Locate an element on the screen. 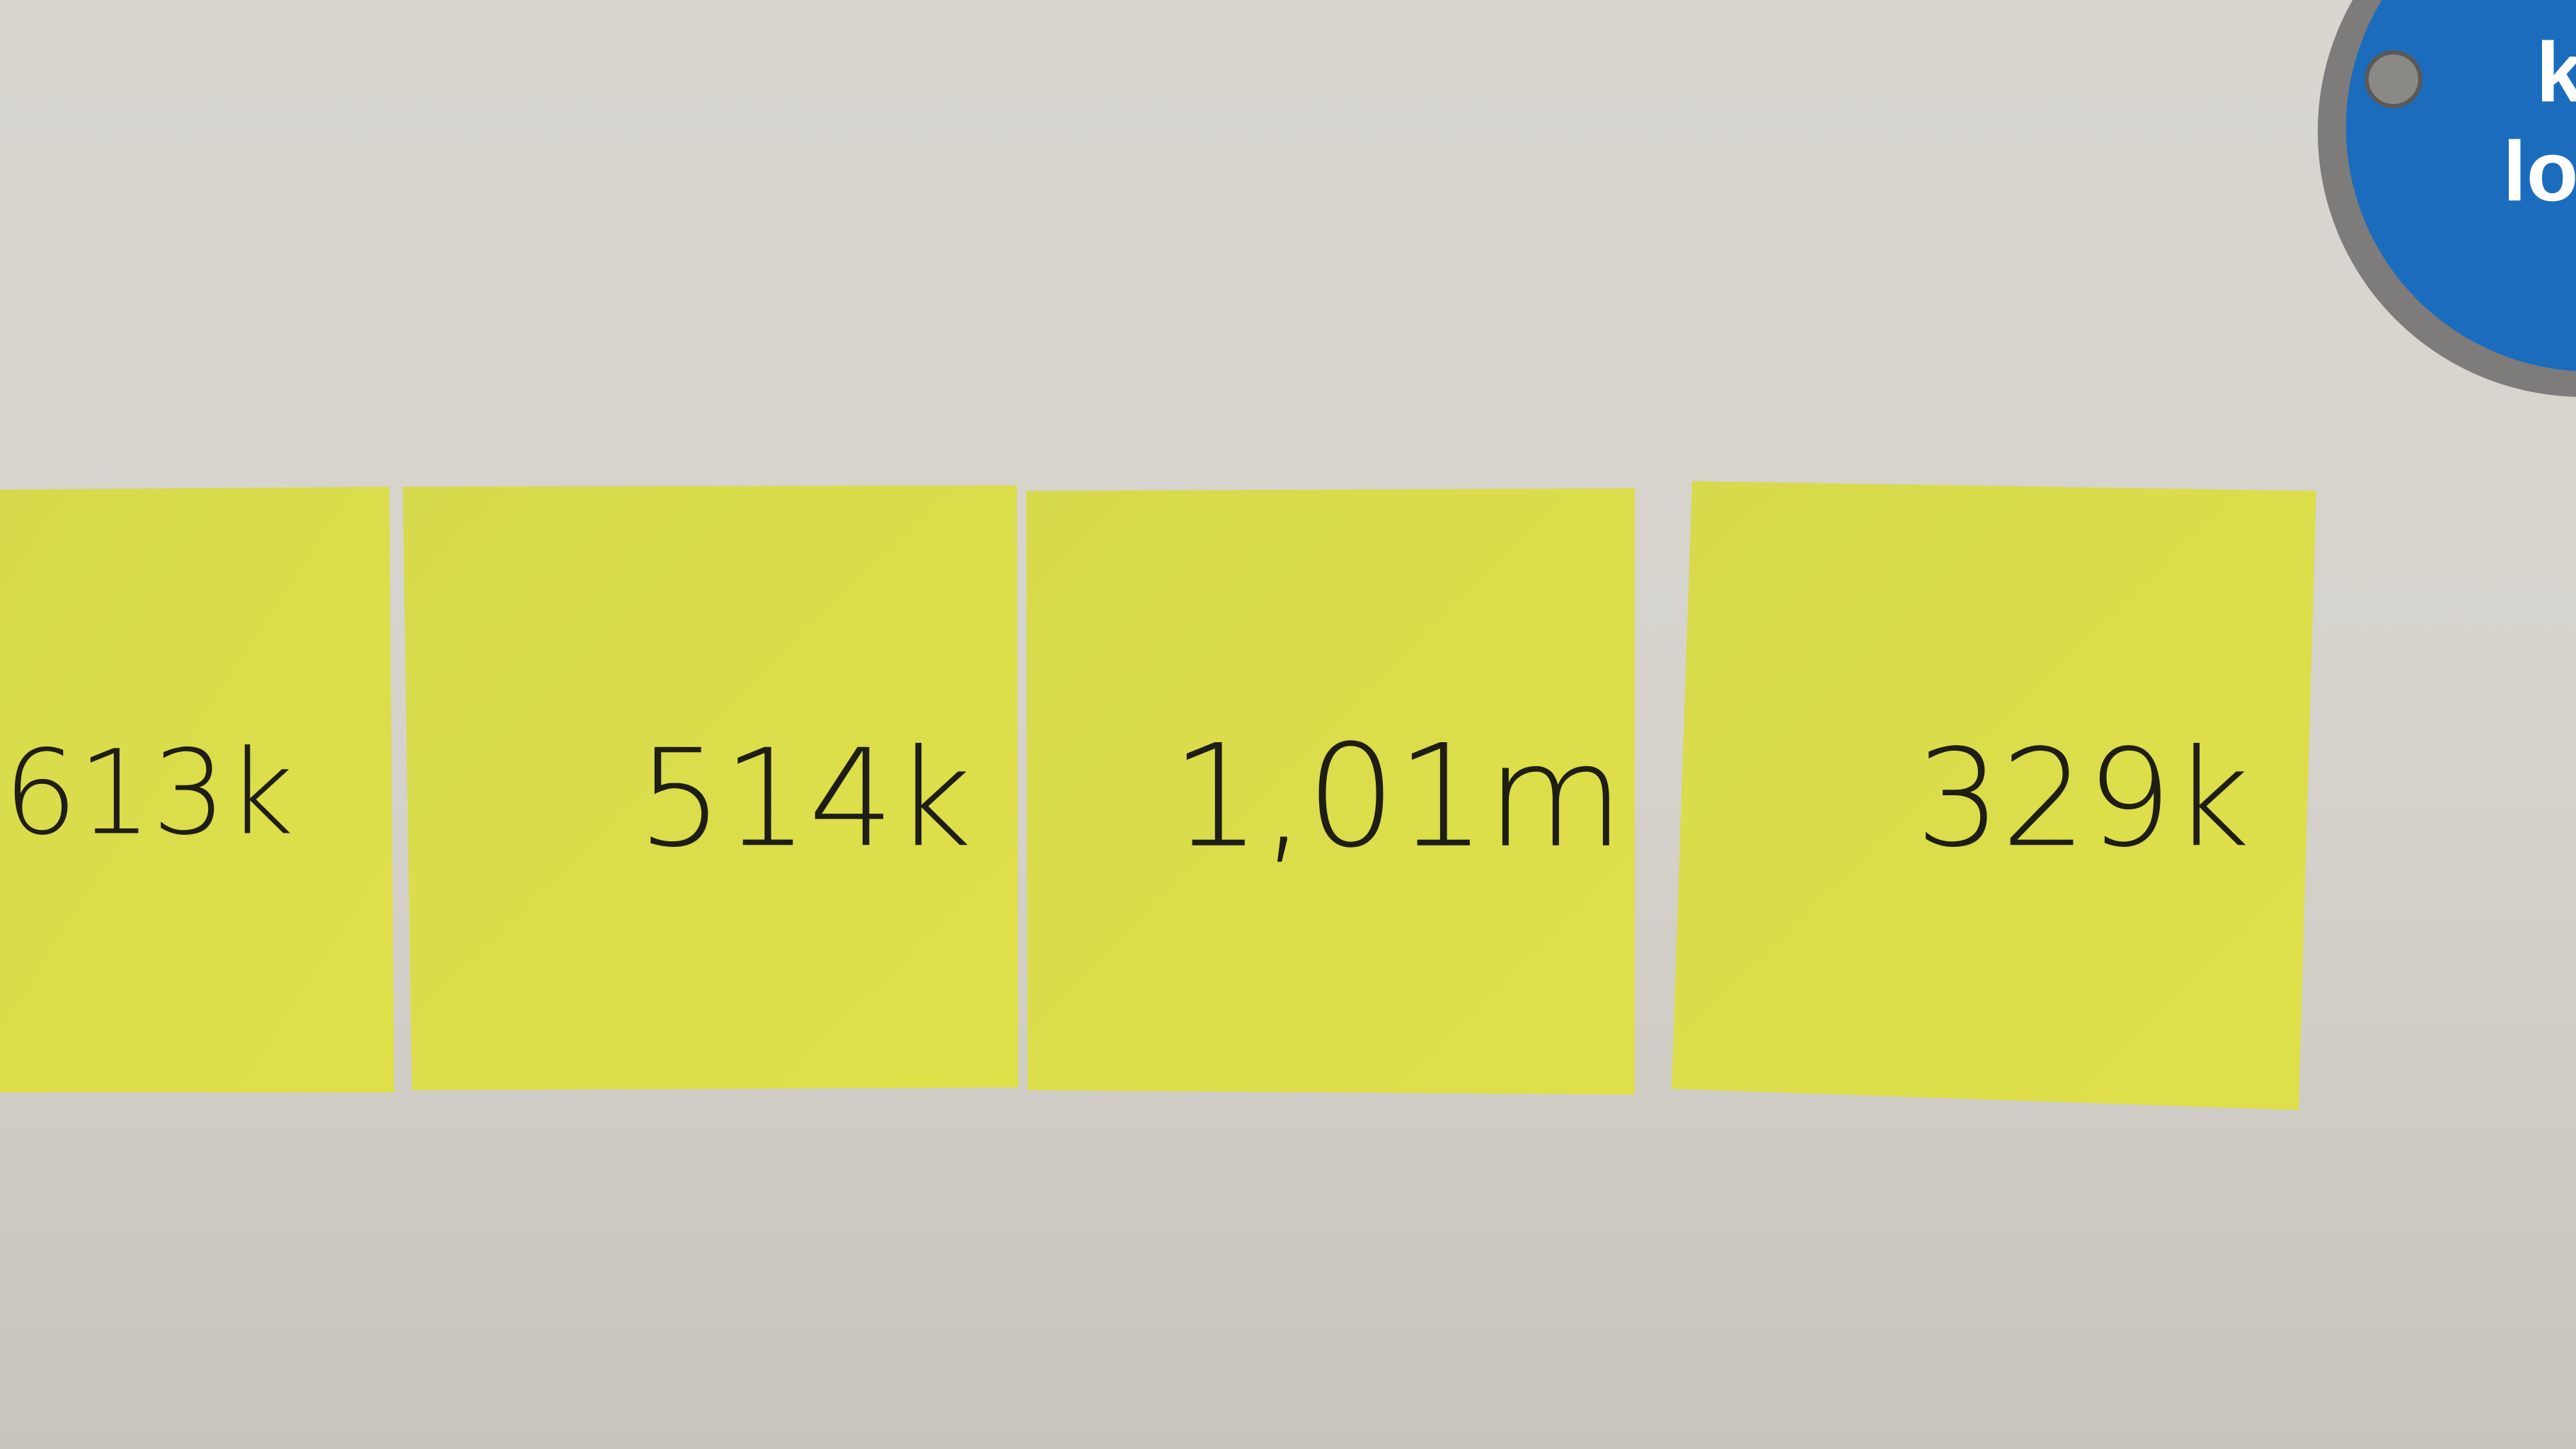 The image size is (2576, 1449). sign-text: lo is located at coordinates (2540, 172).